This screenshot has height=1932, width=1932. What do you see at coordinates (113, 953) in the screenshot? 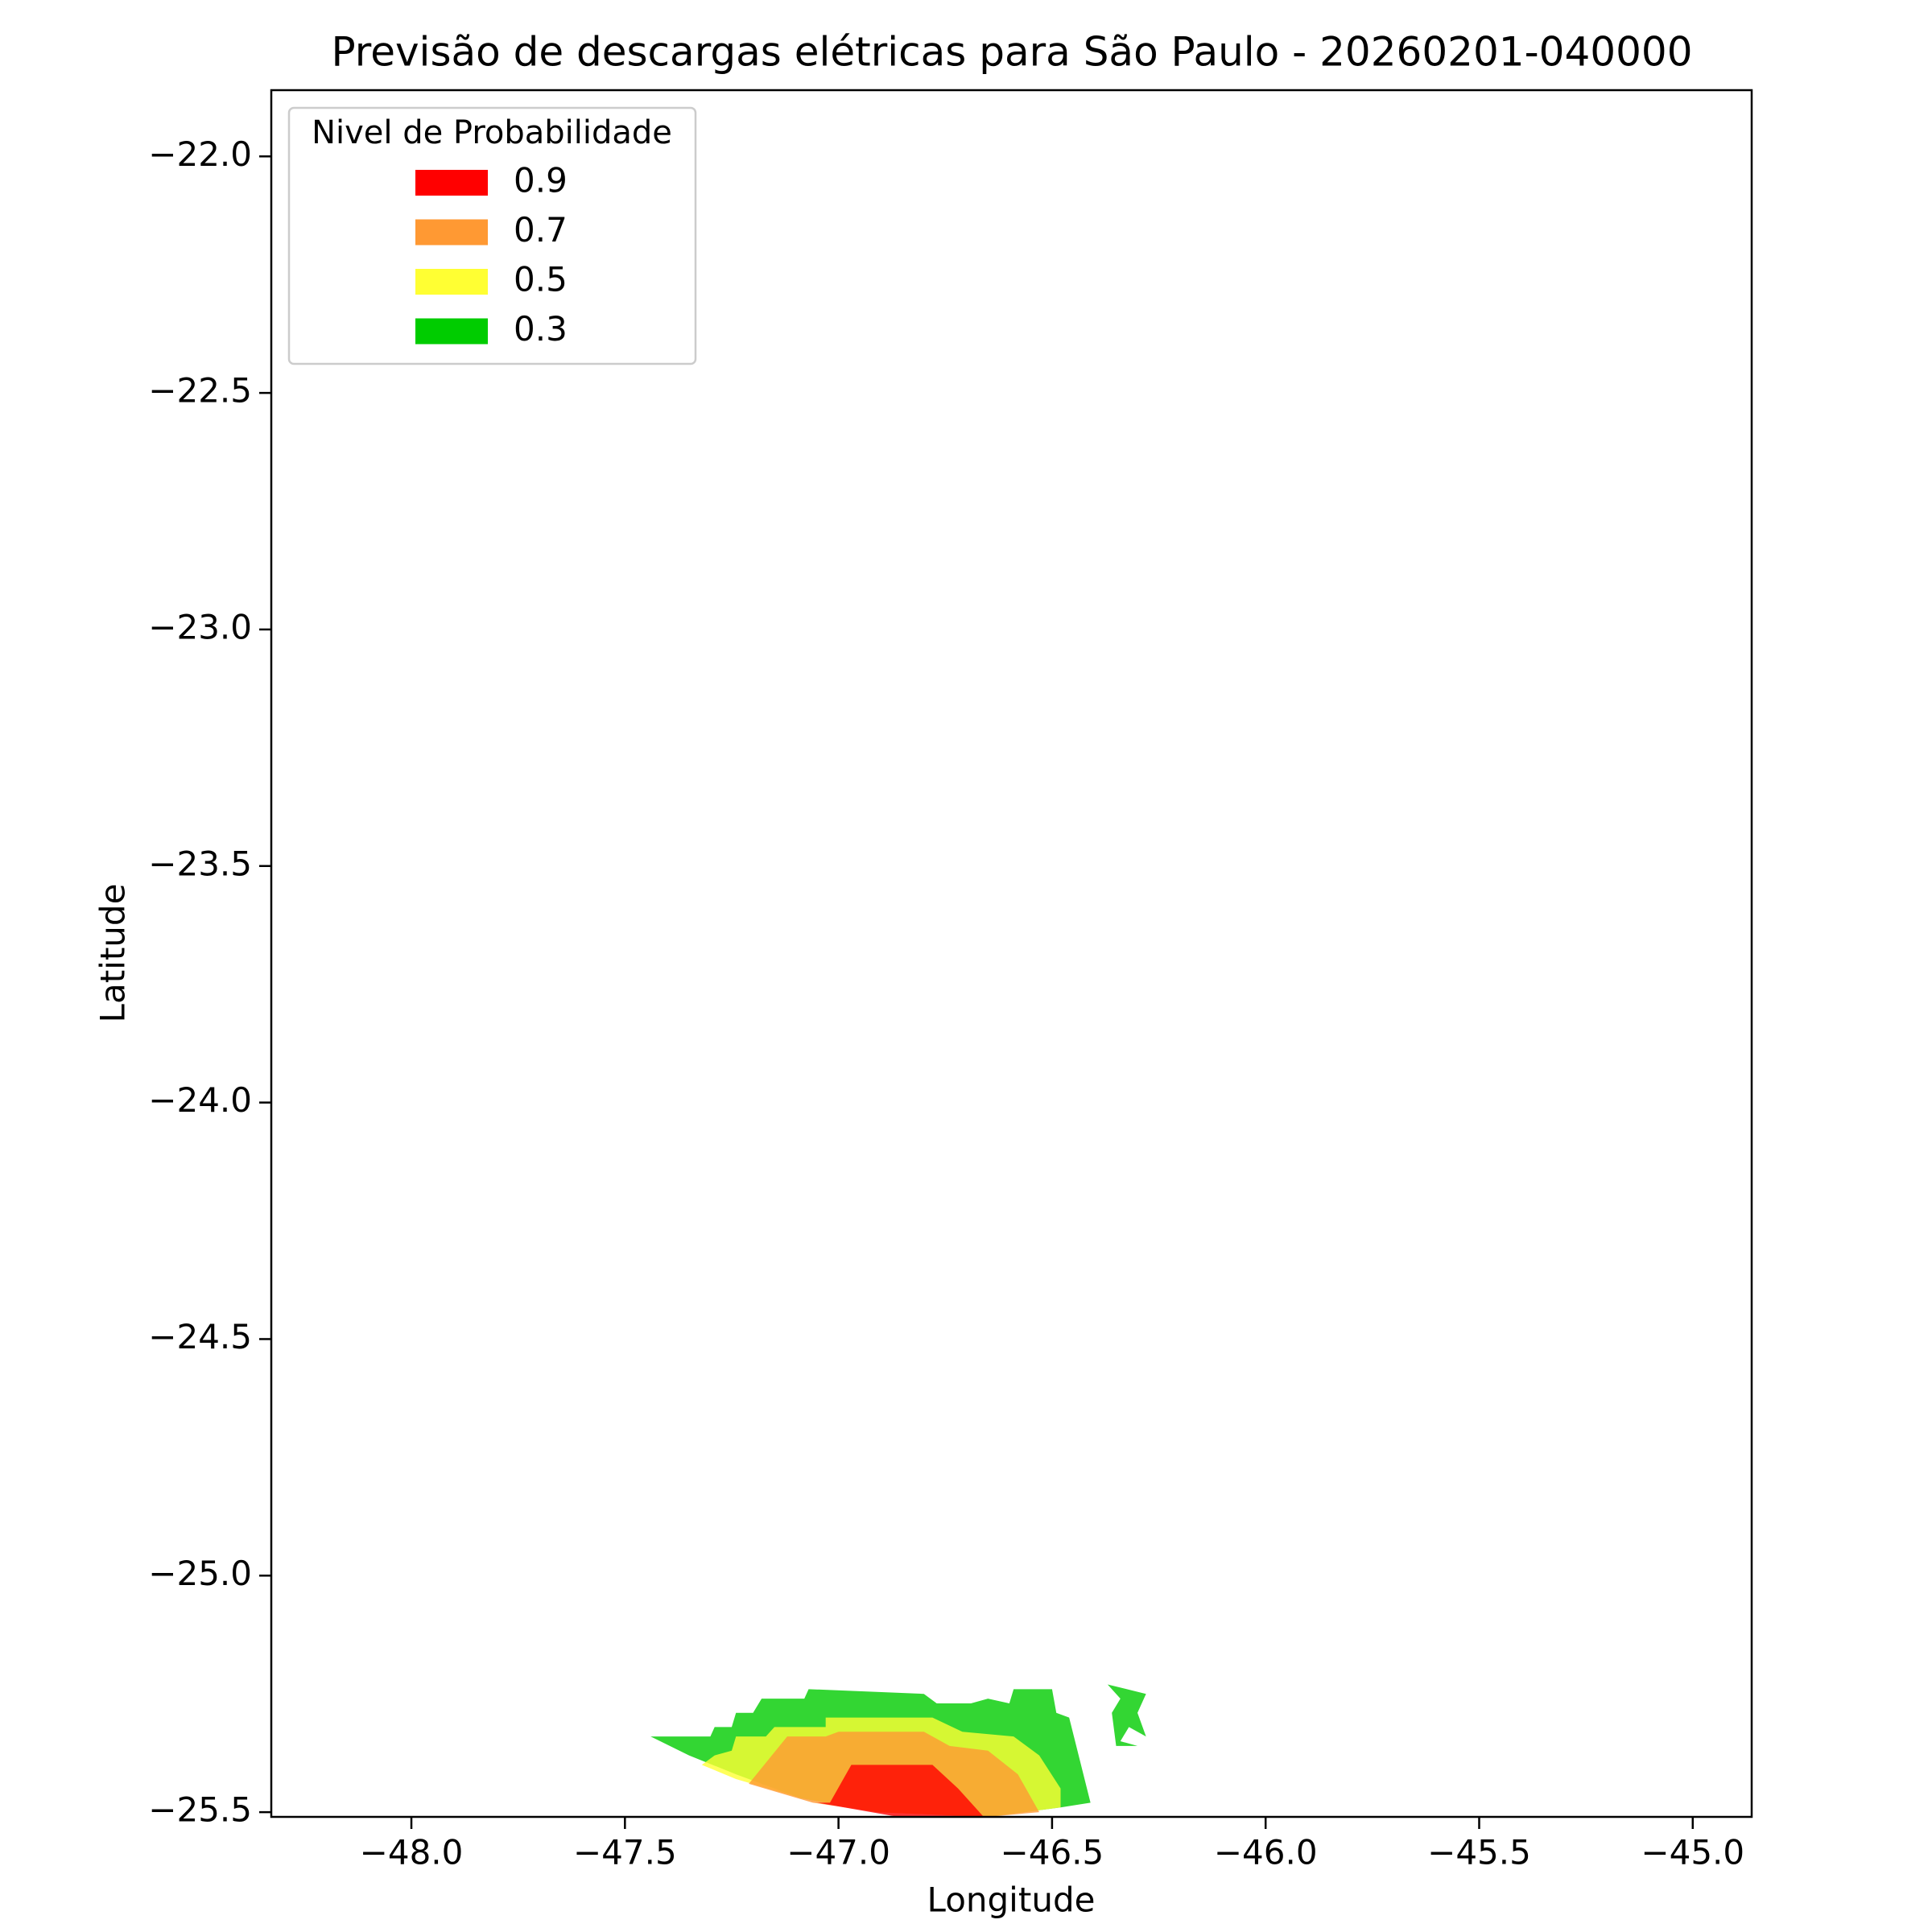
I see `y-axis-label: Latitude` at bounding box center [113, 953].